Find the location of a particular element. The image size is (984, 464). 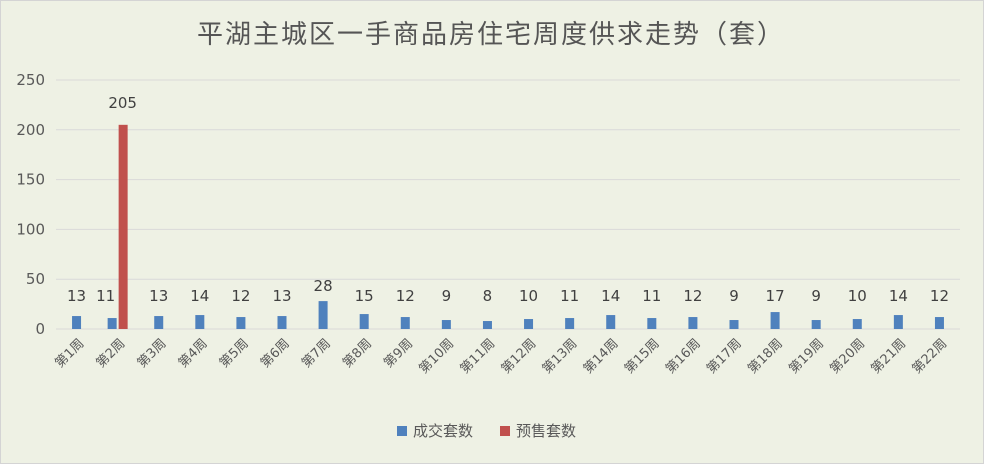

bar-18-成交 is located at coordinates (775, 320).